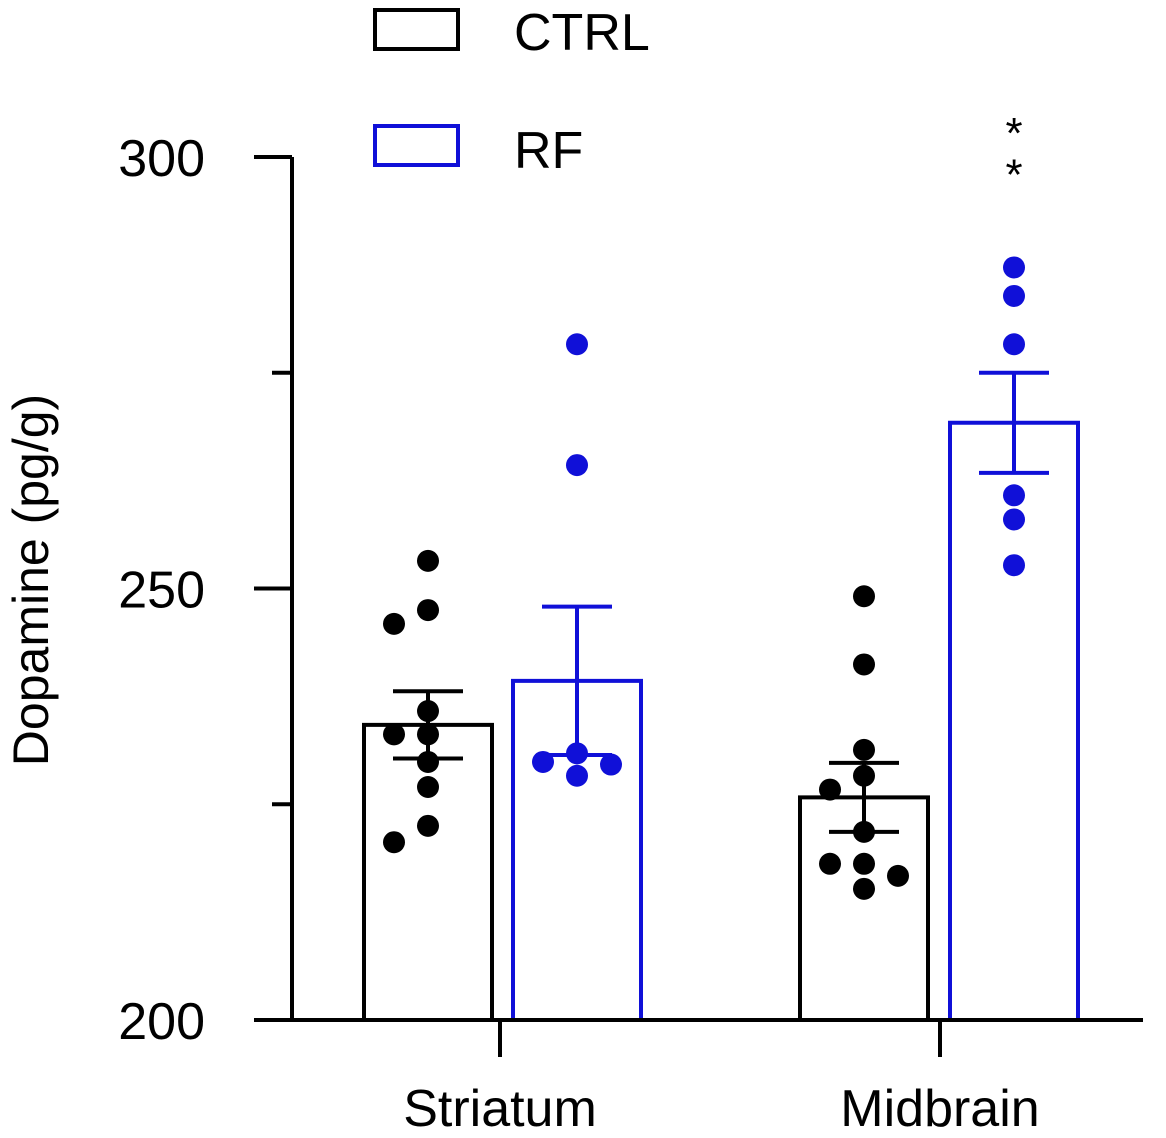  I want to click on legend-swatch-rf, so click(416, 145).